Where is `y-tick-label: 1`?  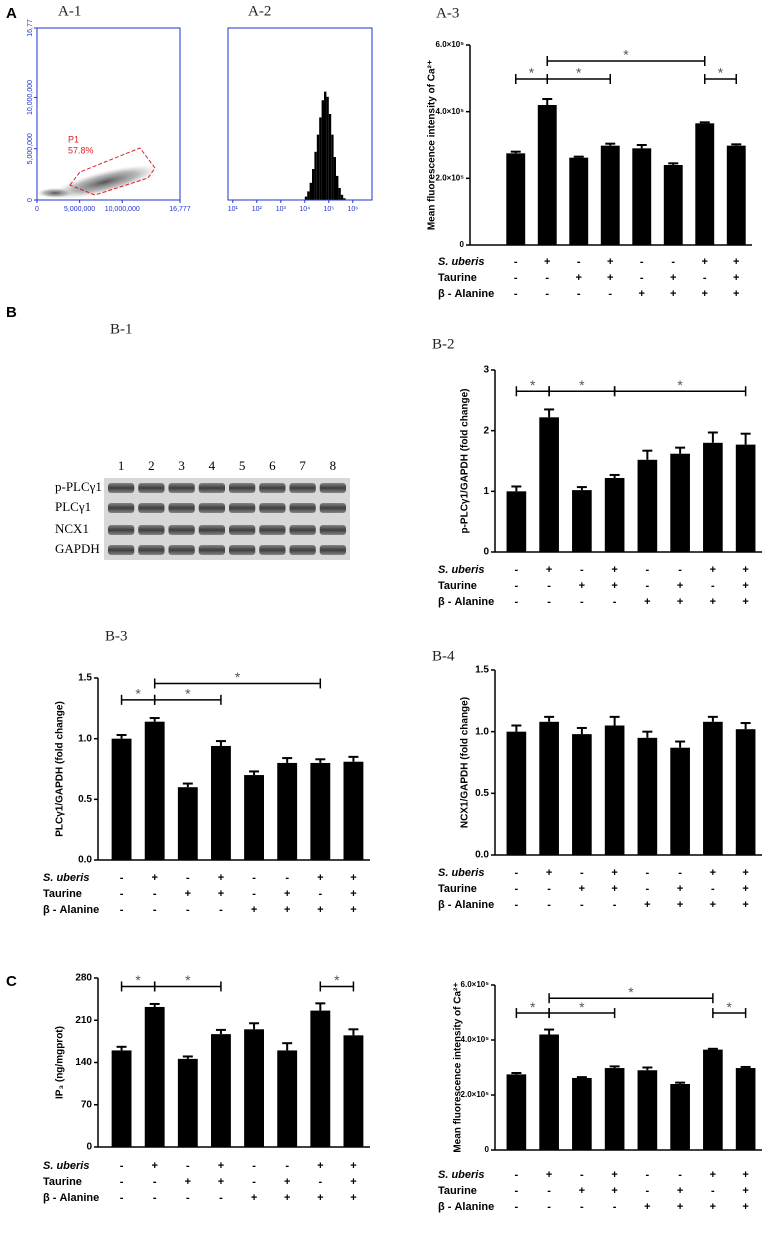 y-tick-label: 1 is located at coordinates (486, 491).